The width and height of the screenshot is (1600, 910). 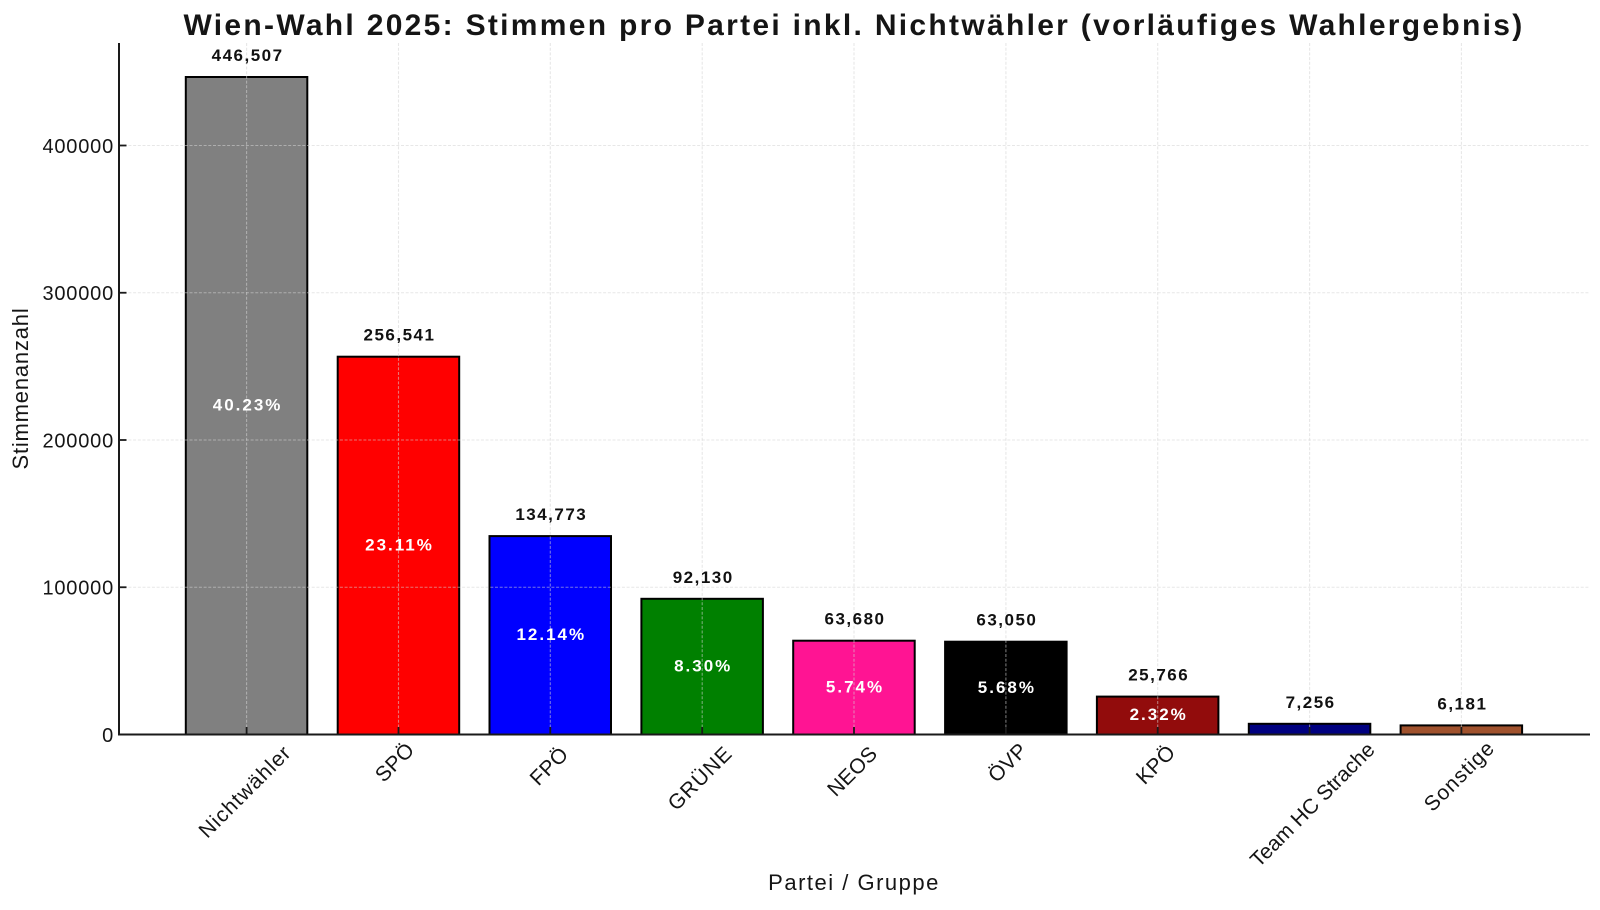 What do you see at coordinates (703, 577) in the screenshot?
I see `svg-text: 92,130` at bounding box center [703, 577].